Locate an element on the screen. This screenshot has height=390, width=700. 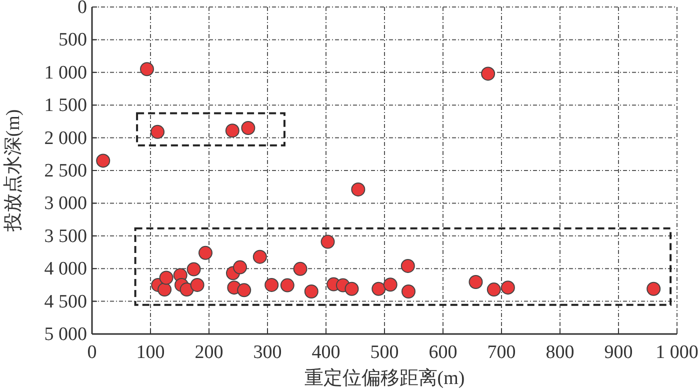
x-tick-label: 200 is located at coordinates (209, 352).